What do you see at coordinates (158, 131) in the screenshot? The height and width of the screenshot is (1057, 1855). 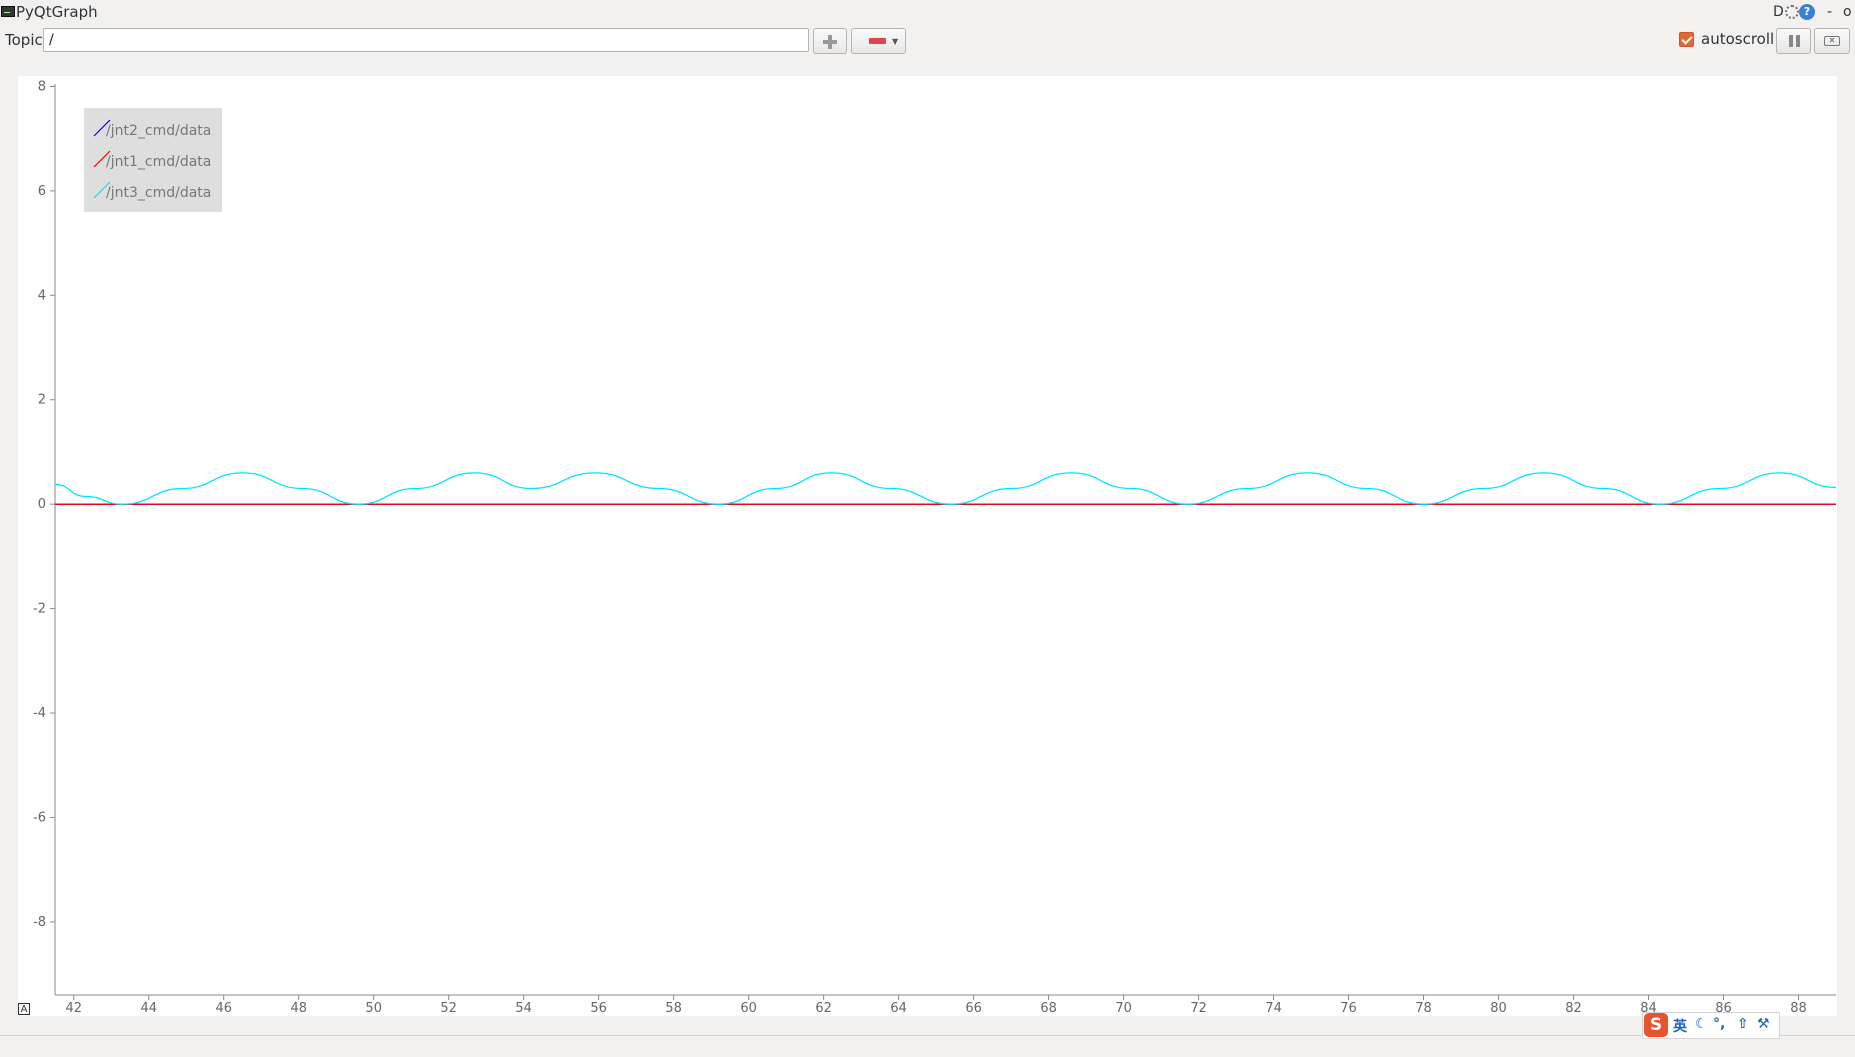 I see `legend-entry: /jnt2_cmd/data` at bounding box center [158, 131].